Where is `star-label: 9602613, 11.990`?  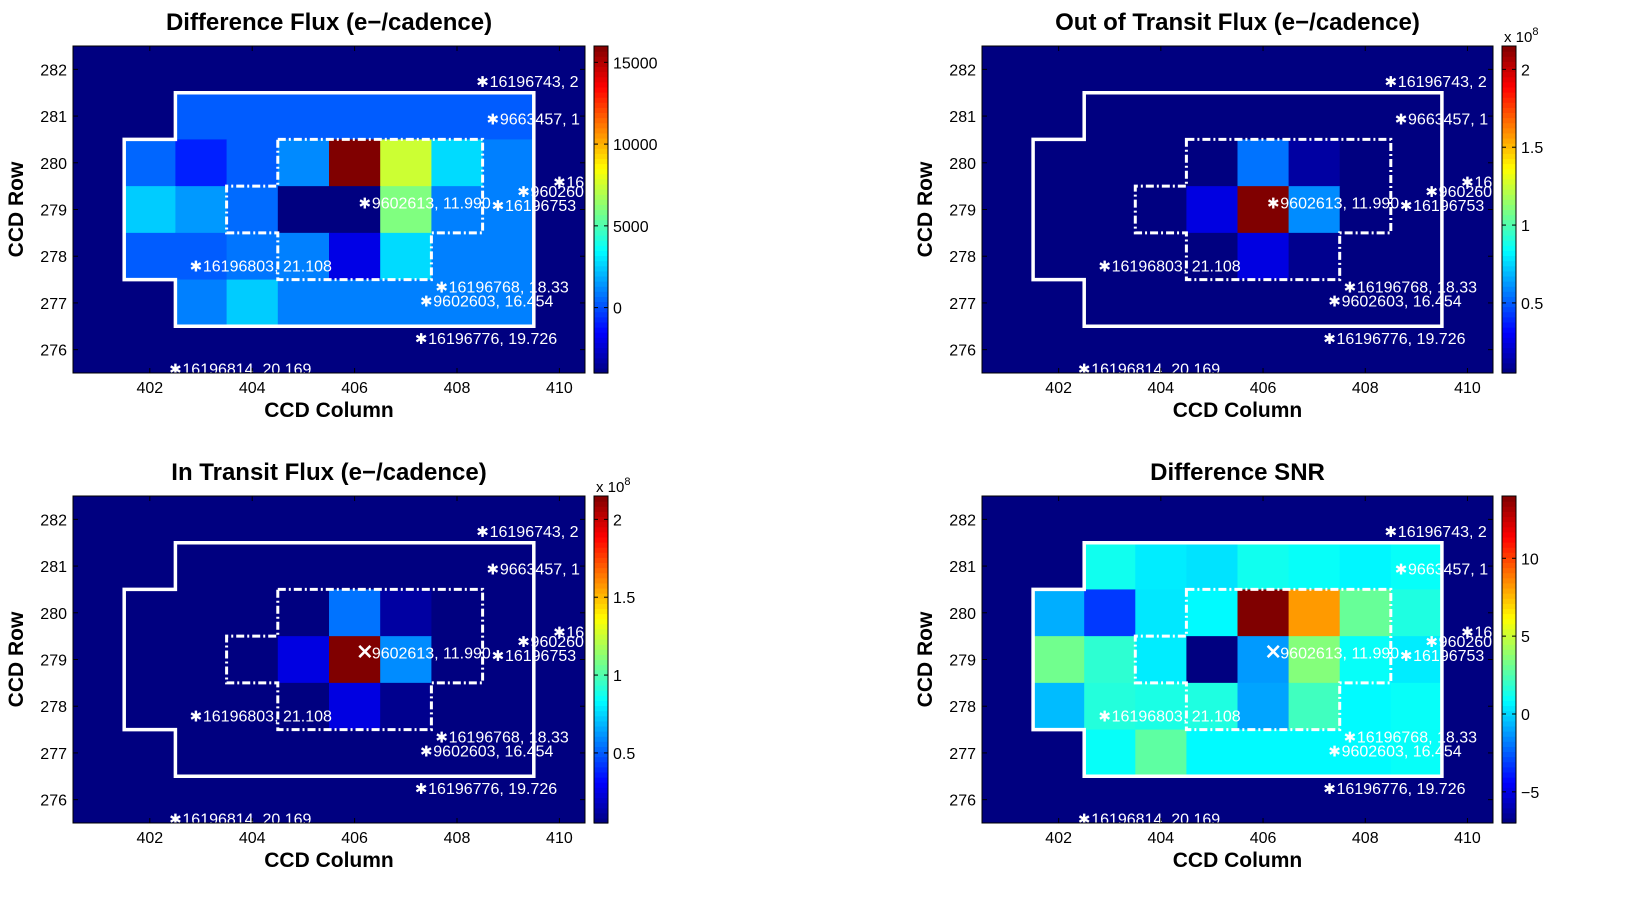
star-label: 9602613, 11.990 is located at coordinates (1339, 653).